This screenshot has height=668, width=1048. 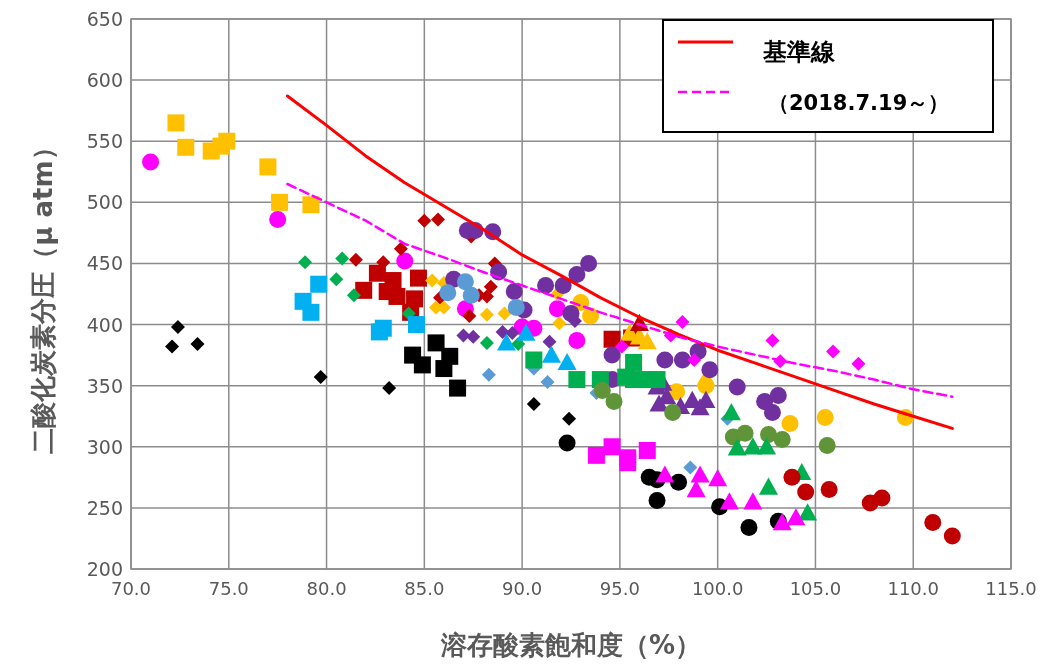 I want to click on x-tick-label: 115.0, so click(x=1011, y=588).